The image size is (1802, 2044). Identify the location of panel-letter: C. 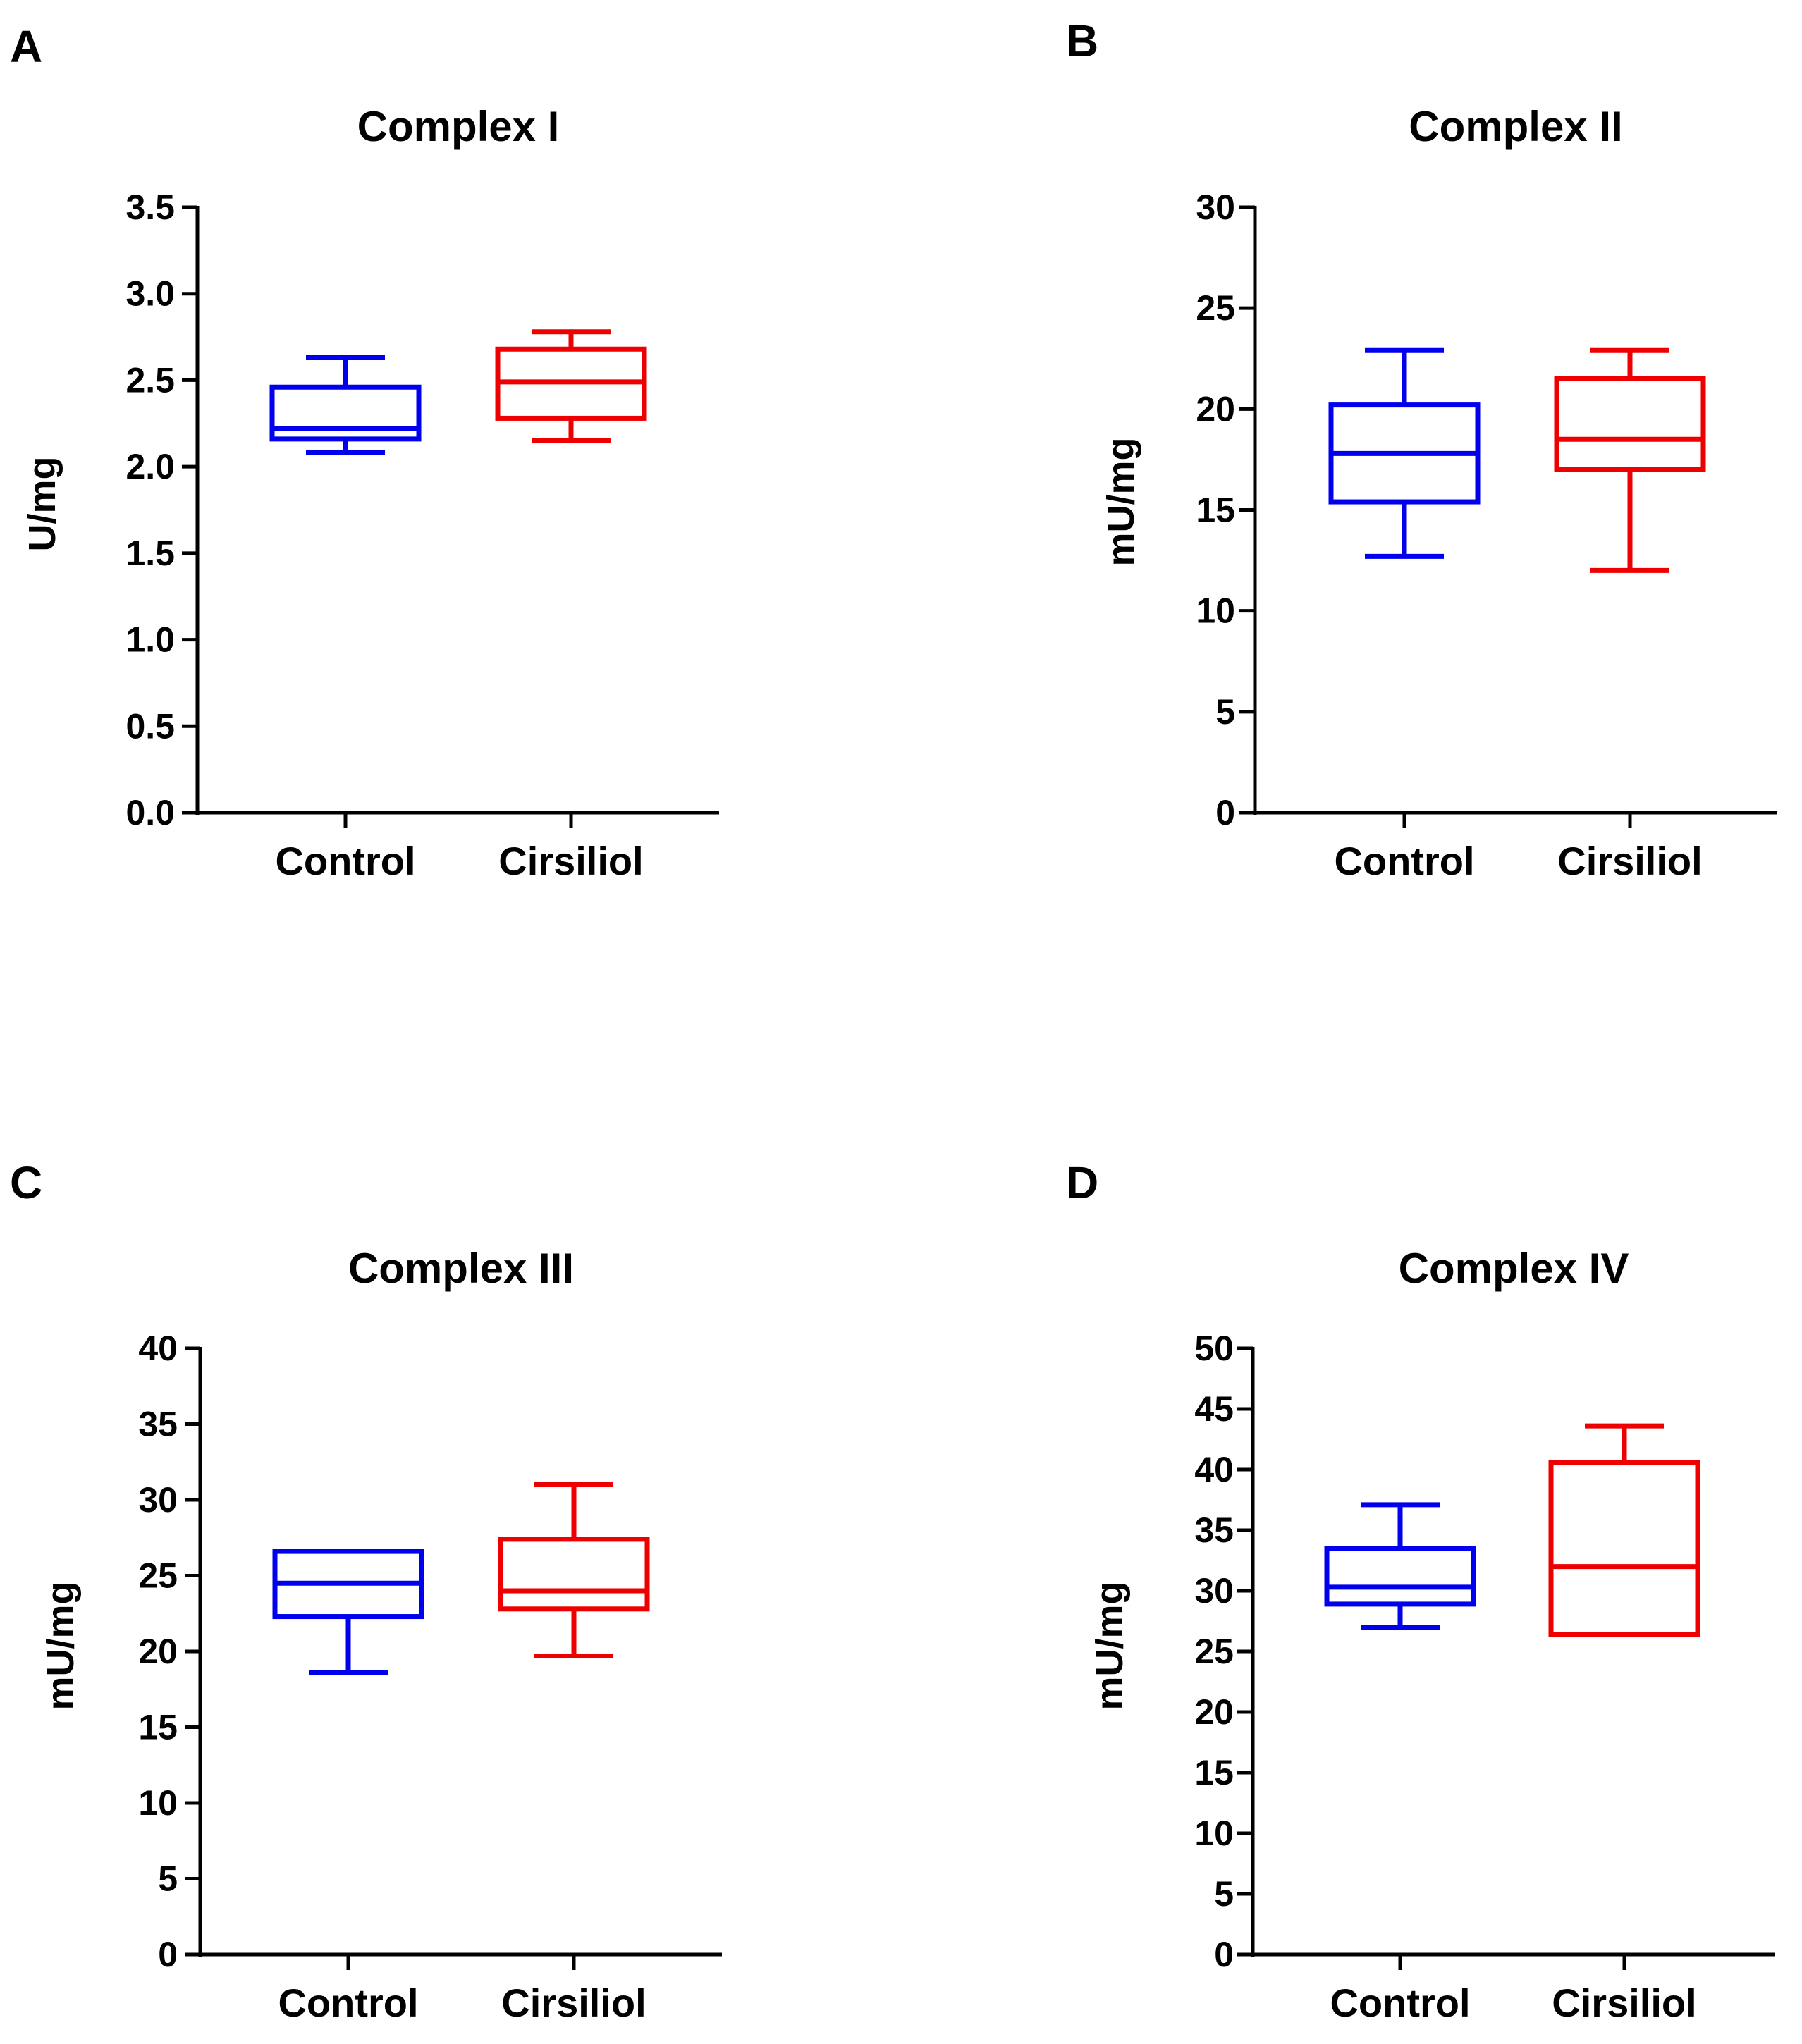
(26, 1182).